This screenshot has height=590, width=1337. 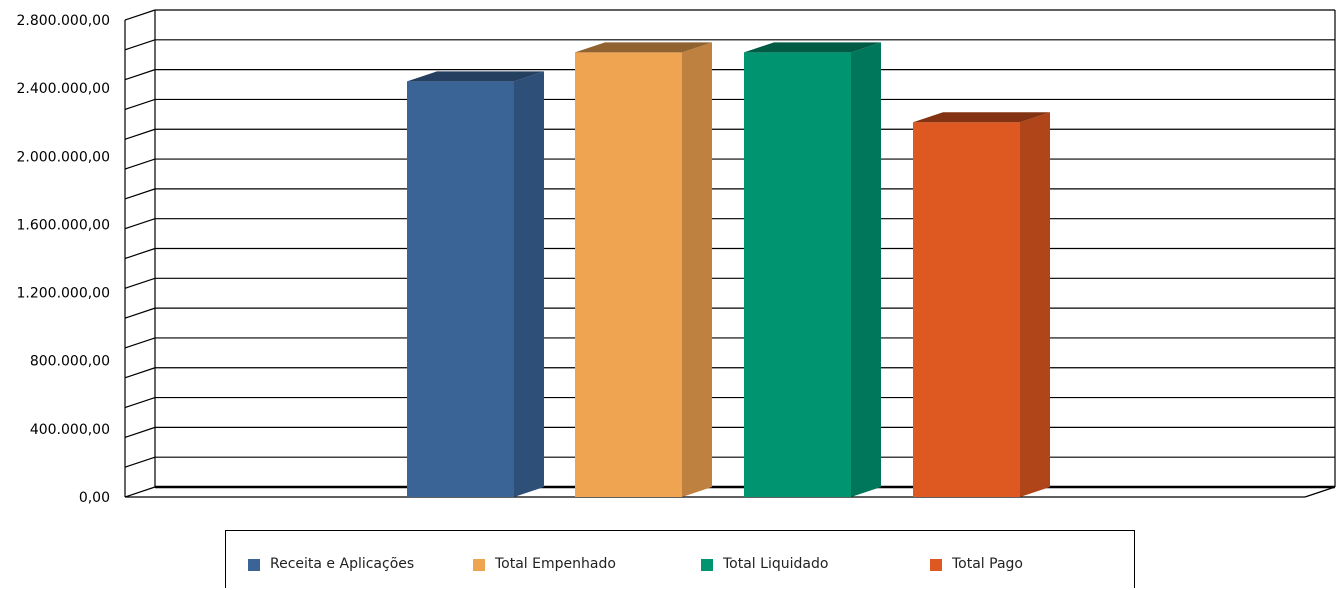 I want to click on y-tick-label: 1.600.000,00, so click(x=63, y=225).